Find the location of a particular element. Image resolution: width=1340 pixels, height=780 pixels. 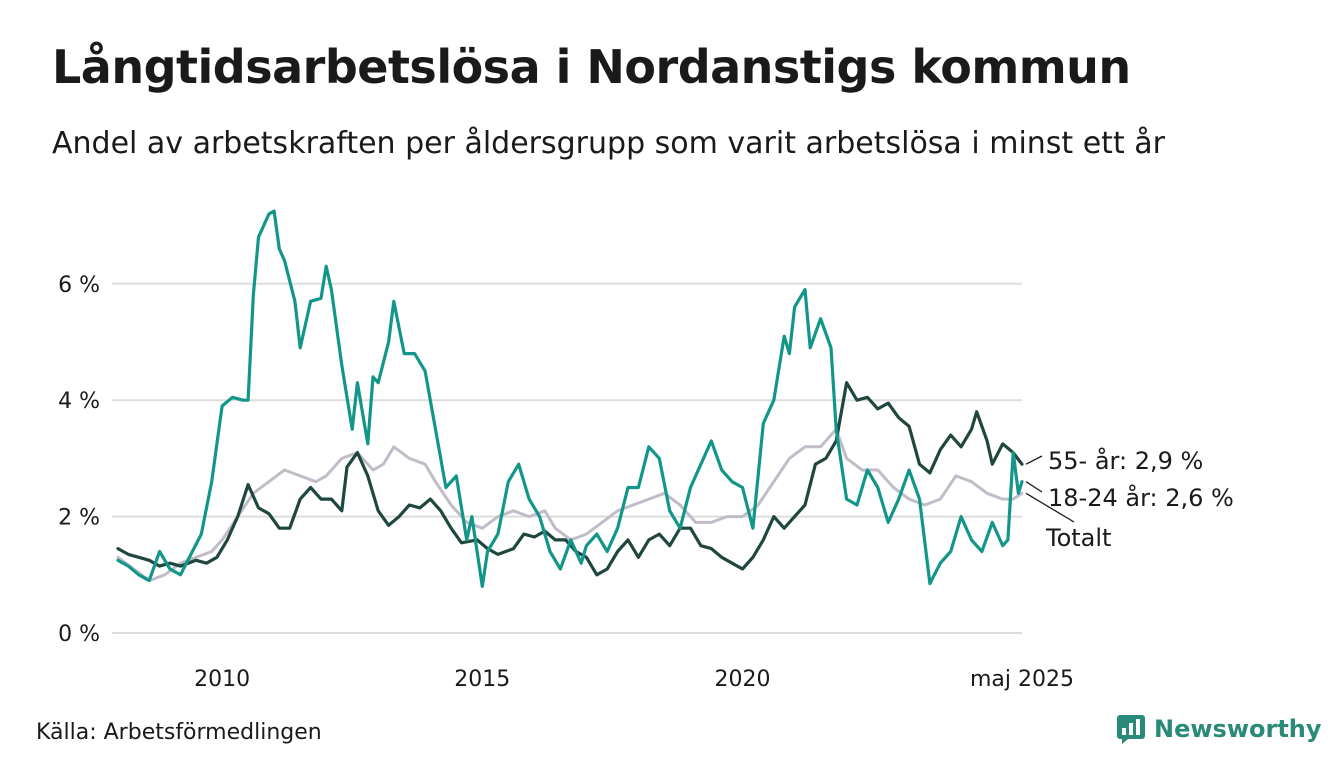

x-tick-label: 2015 is located at coordinates (482, 679).